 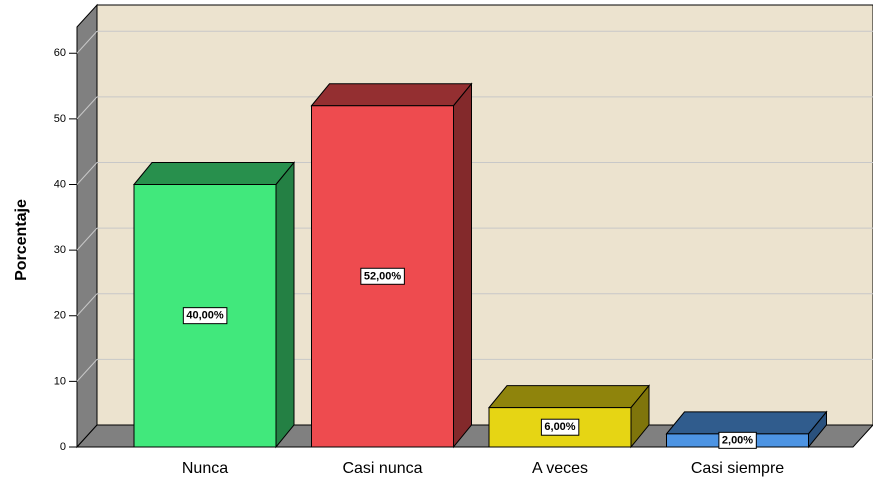 I want to click on value-label: 2,00%, so click(x=737, y=440).